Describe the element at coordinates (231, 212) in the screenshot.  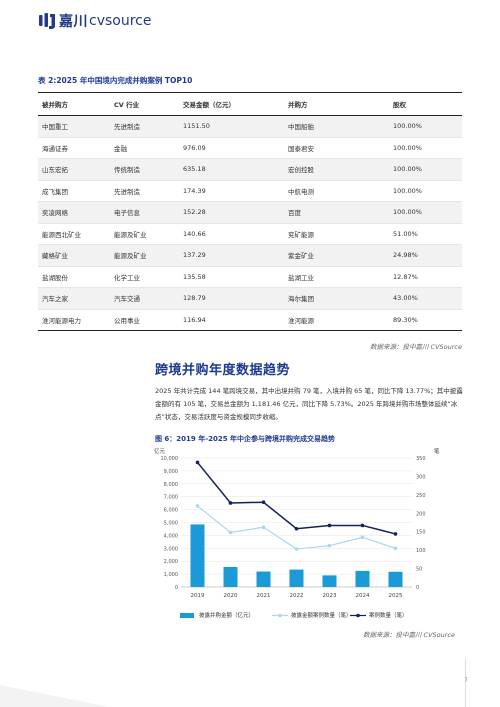
I see `table-cell: 152.28` at that location.